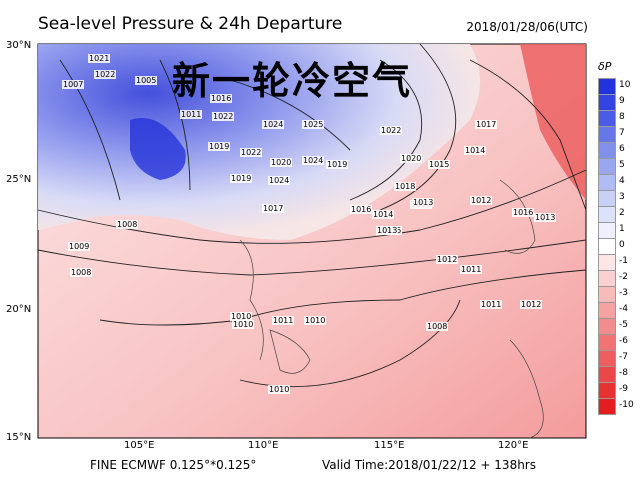 The image size is (640, 480). What do you see at coordinates (623, 309) in the screenshot?
I see `legend-label: -4` at bounding box center [623, 309].